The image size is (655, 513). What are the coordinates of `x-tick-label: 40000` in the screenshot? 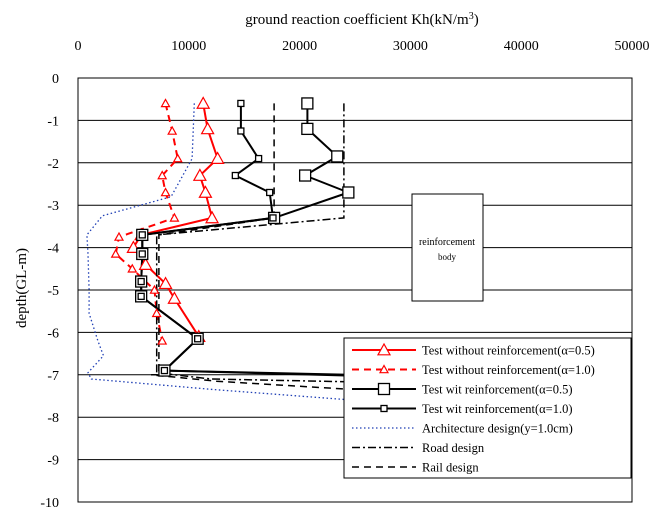 It's located at (521, 46).